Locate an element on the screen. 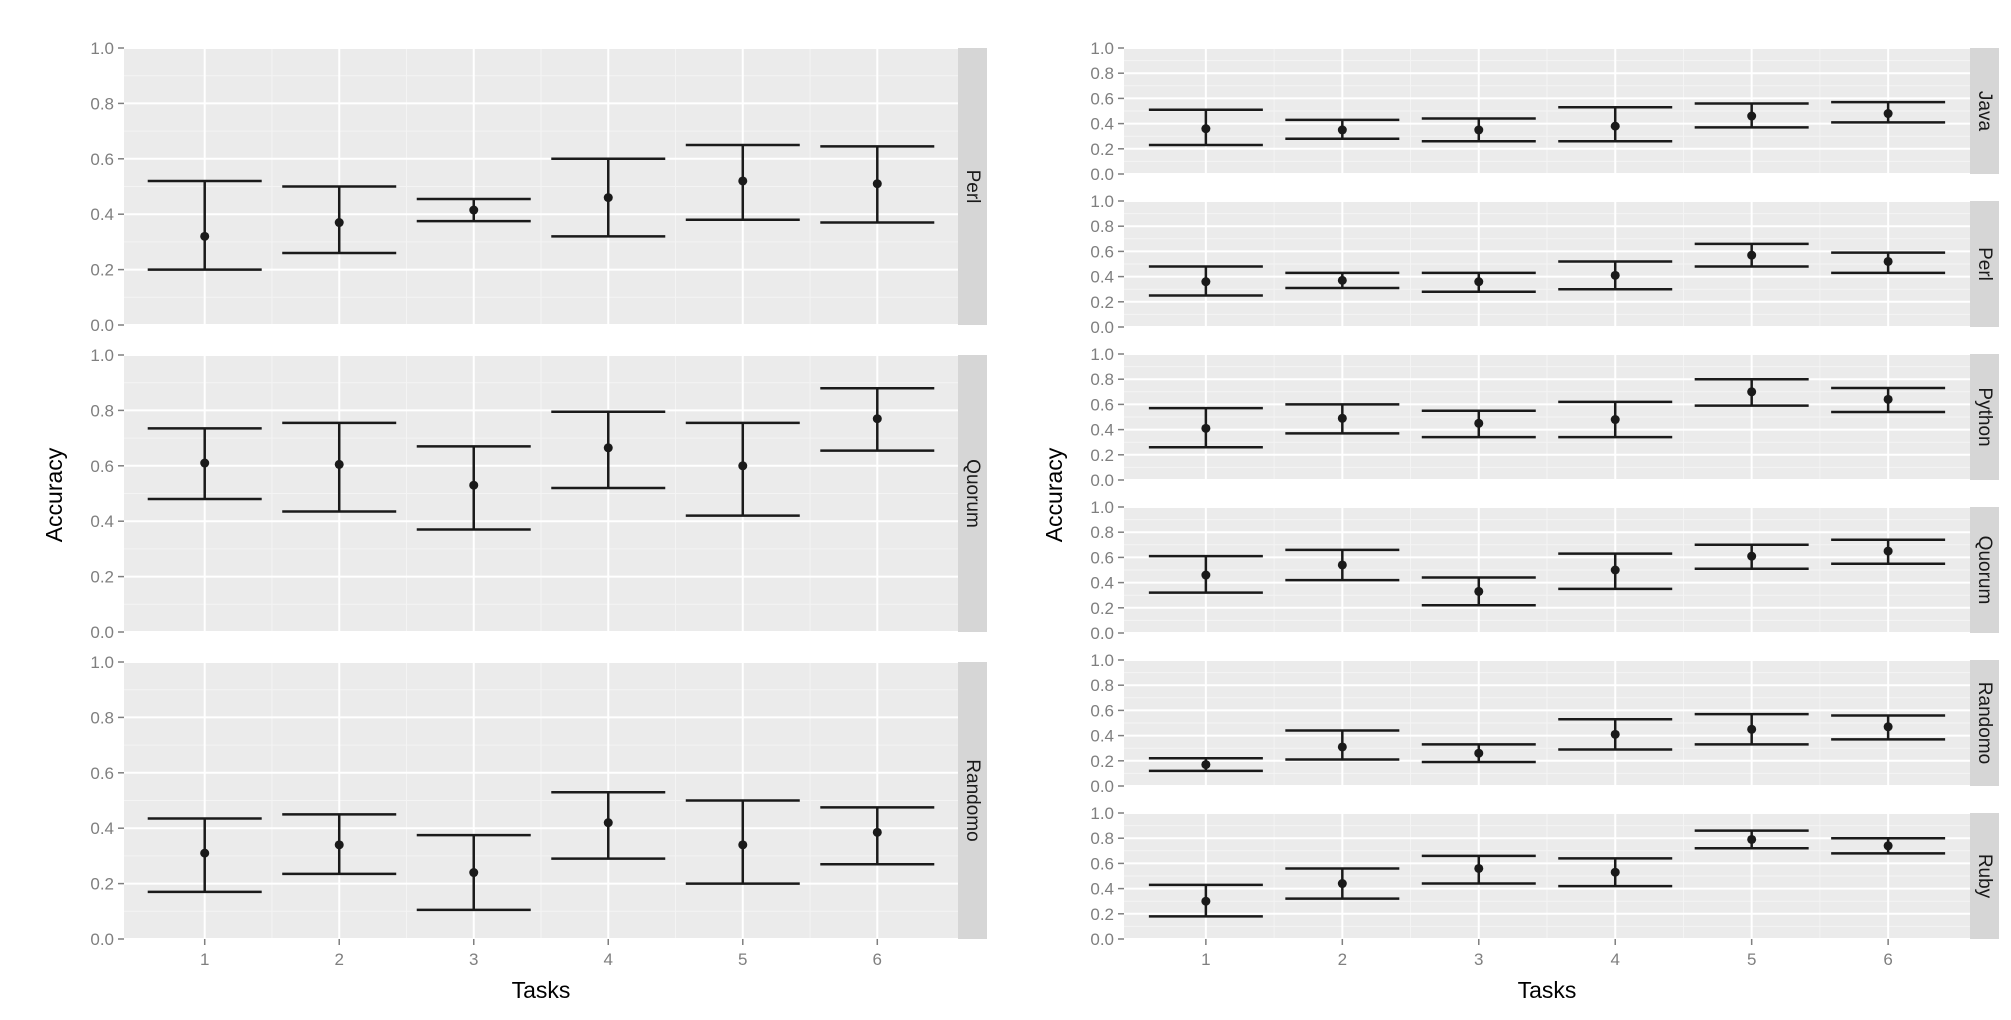  x-tick-label: 4 is located at coordinates (608, 959).